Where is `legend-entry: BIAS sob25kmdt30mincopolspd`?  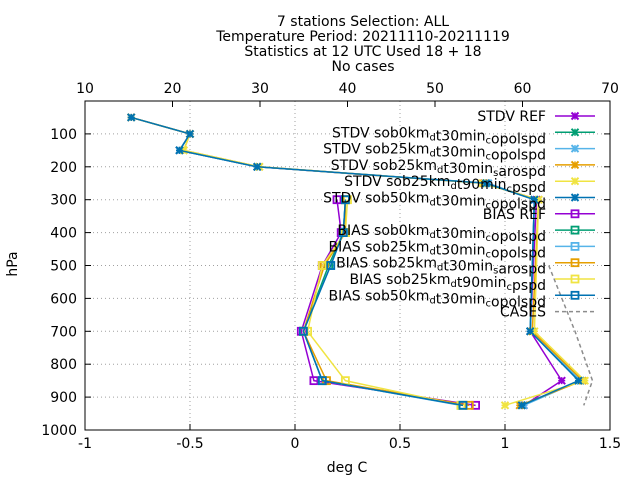
legend-entry: BIAS sob25kmdt30mincopolspd is located at coordinates (461, 250).